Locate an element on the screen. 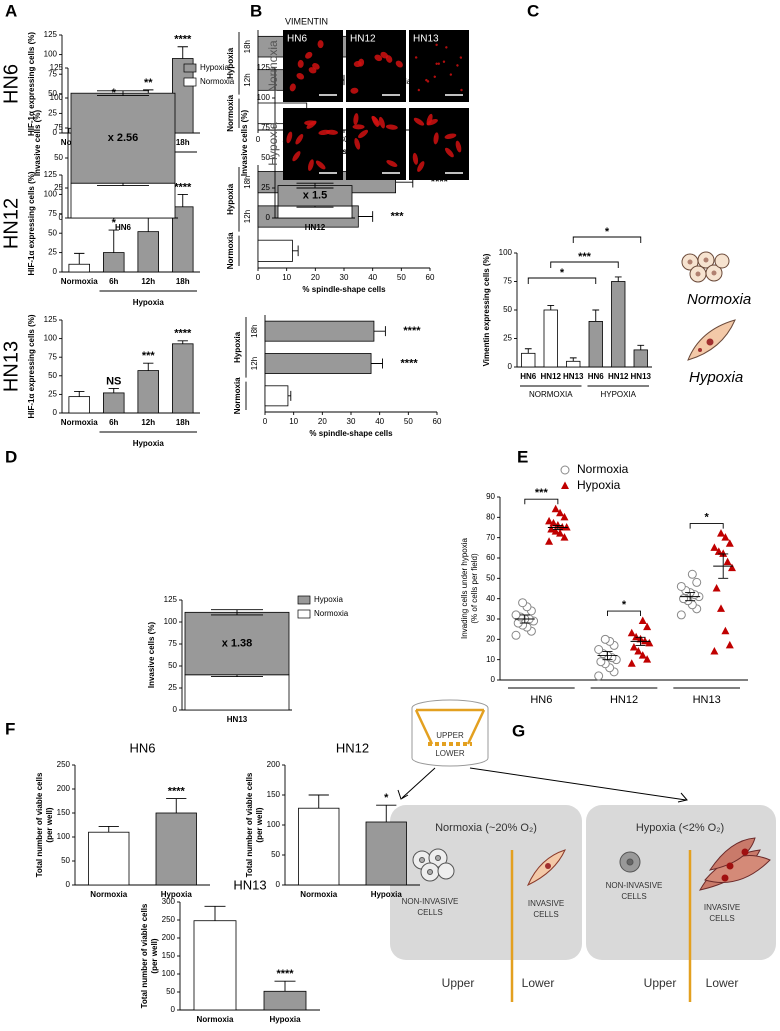 This screenshot has height=1031, width=780. y-tick-label: 18h is located at coordinates (247, 46).